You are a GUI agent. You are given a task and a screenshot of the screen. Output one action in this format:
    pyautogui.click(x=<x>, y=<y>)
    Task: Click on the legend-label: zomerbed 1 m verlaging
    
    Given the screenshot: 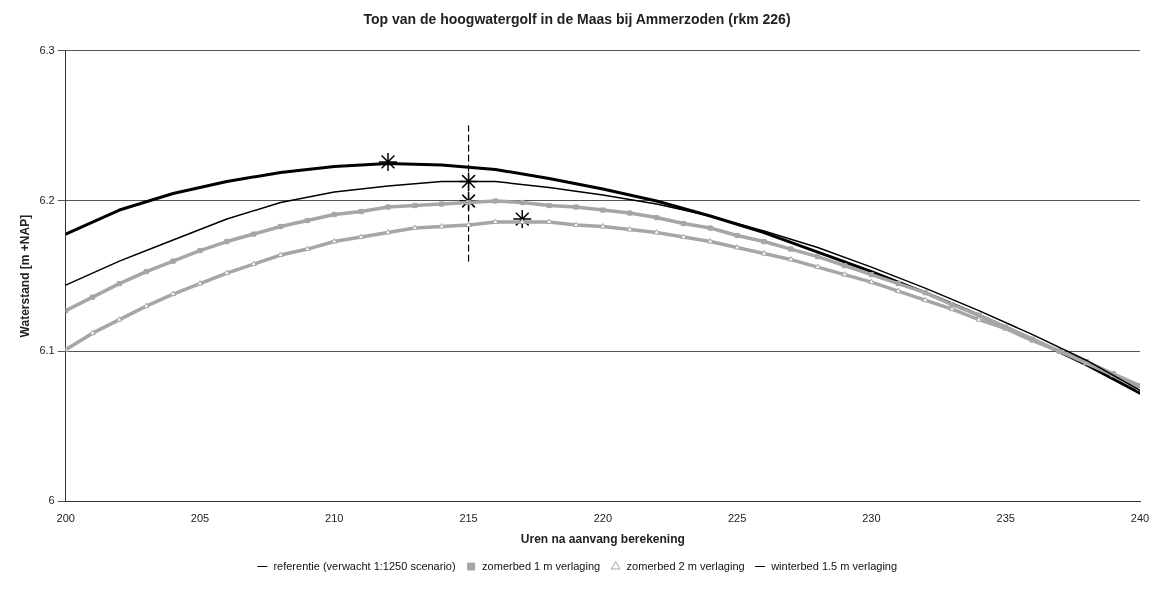 What is the action you would take?
    pyautogui.click(x=541, y=565)
    